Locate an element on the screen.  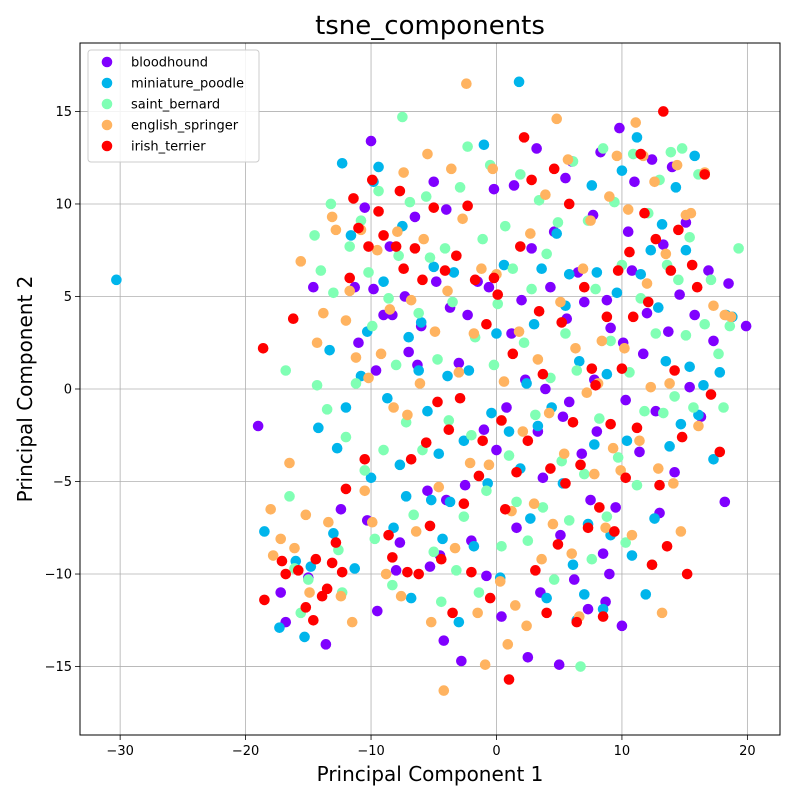
y-tick-label: −10 is located at coordinates (58, 575).